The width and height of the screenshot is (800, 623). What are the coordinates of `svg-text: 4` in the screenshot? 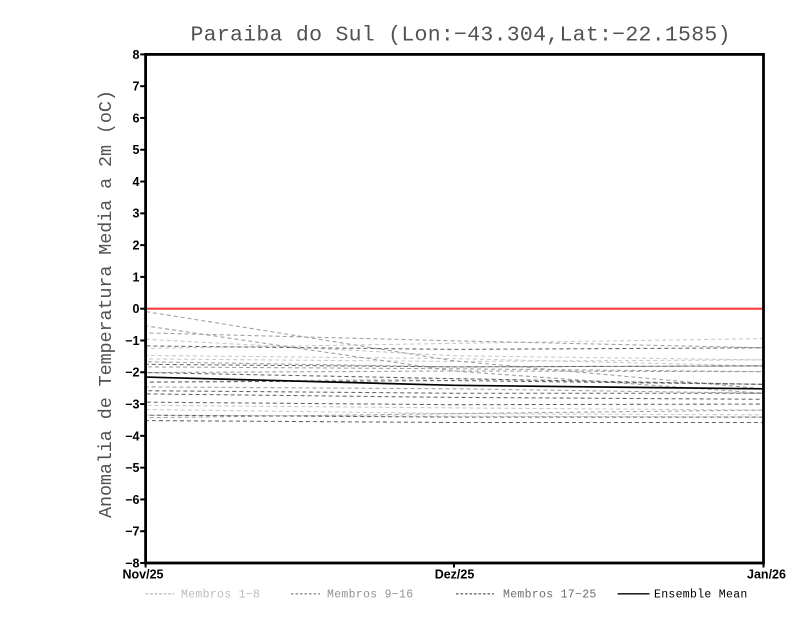 It's located at (136, 182).